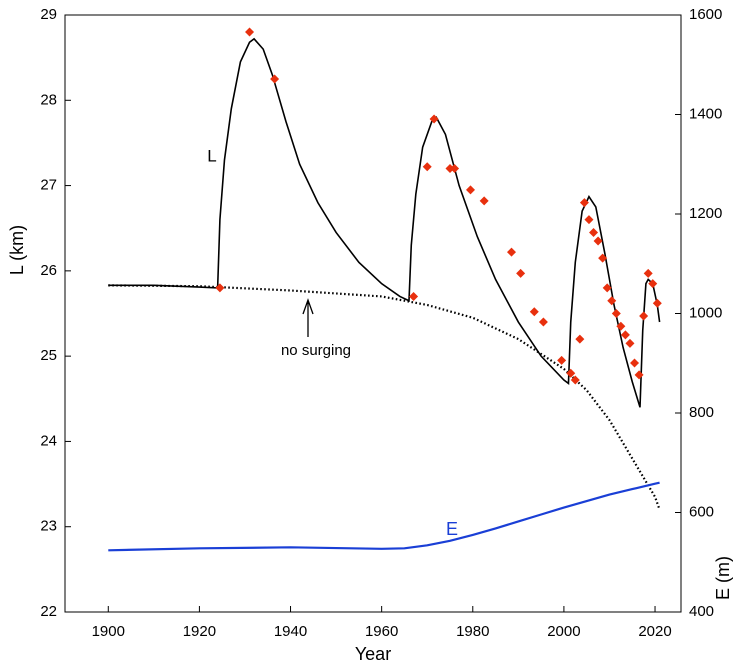 This screenshot has height=669, width=737. What do you see at coordinates (472, 631) in the screenshot?
I see `x-tick-label: 1980` at bounding box center [472, 631].